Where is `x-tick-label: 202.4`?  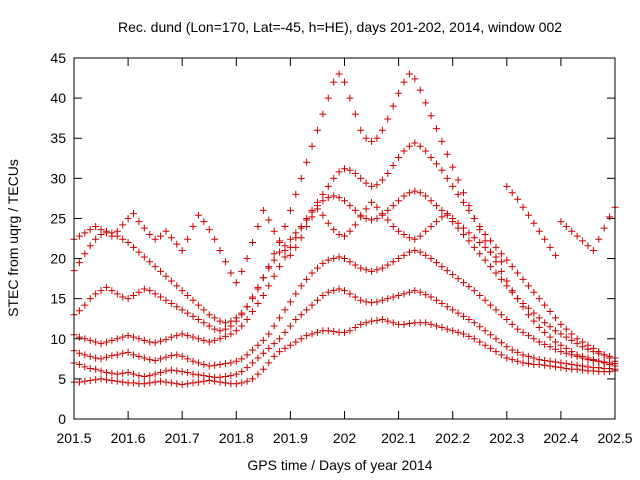
x-tick-label: 202.4 is located at coordinates (560, 438).